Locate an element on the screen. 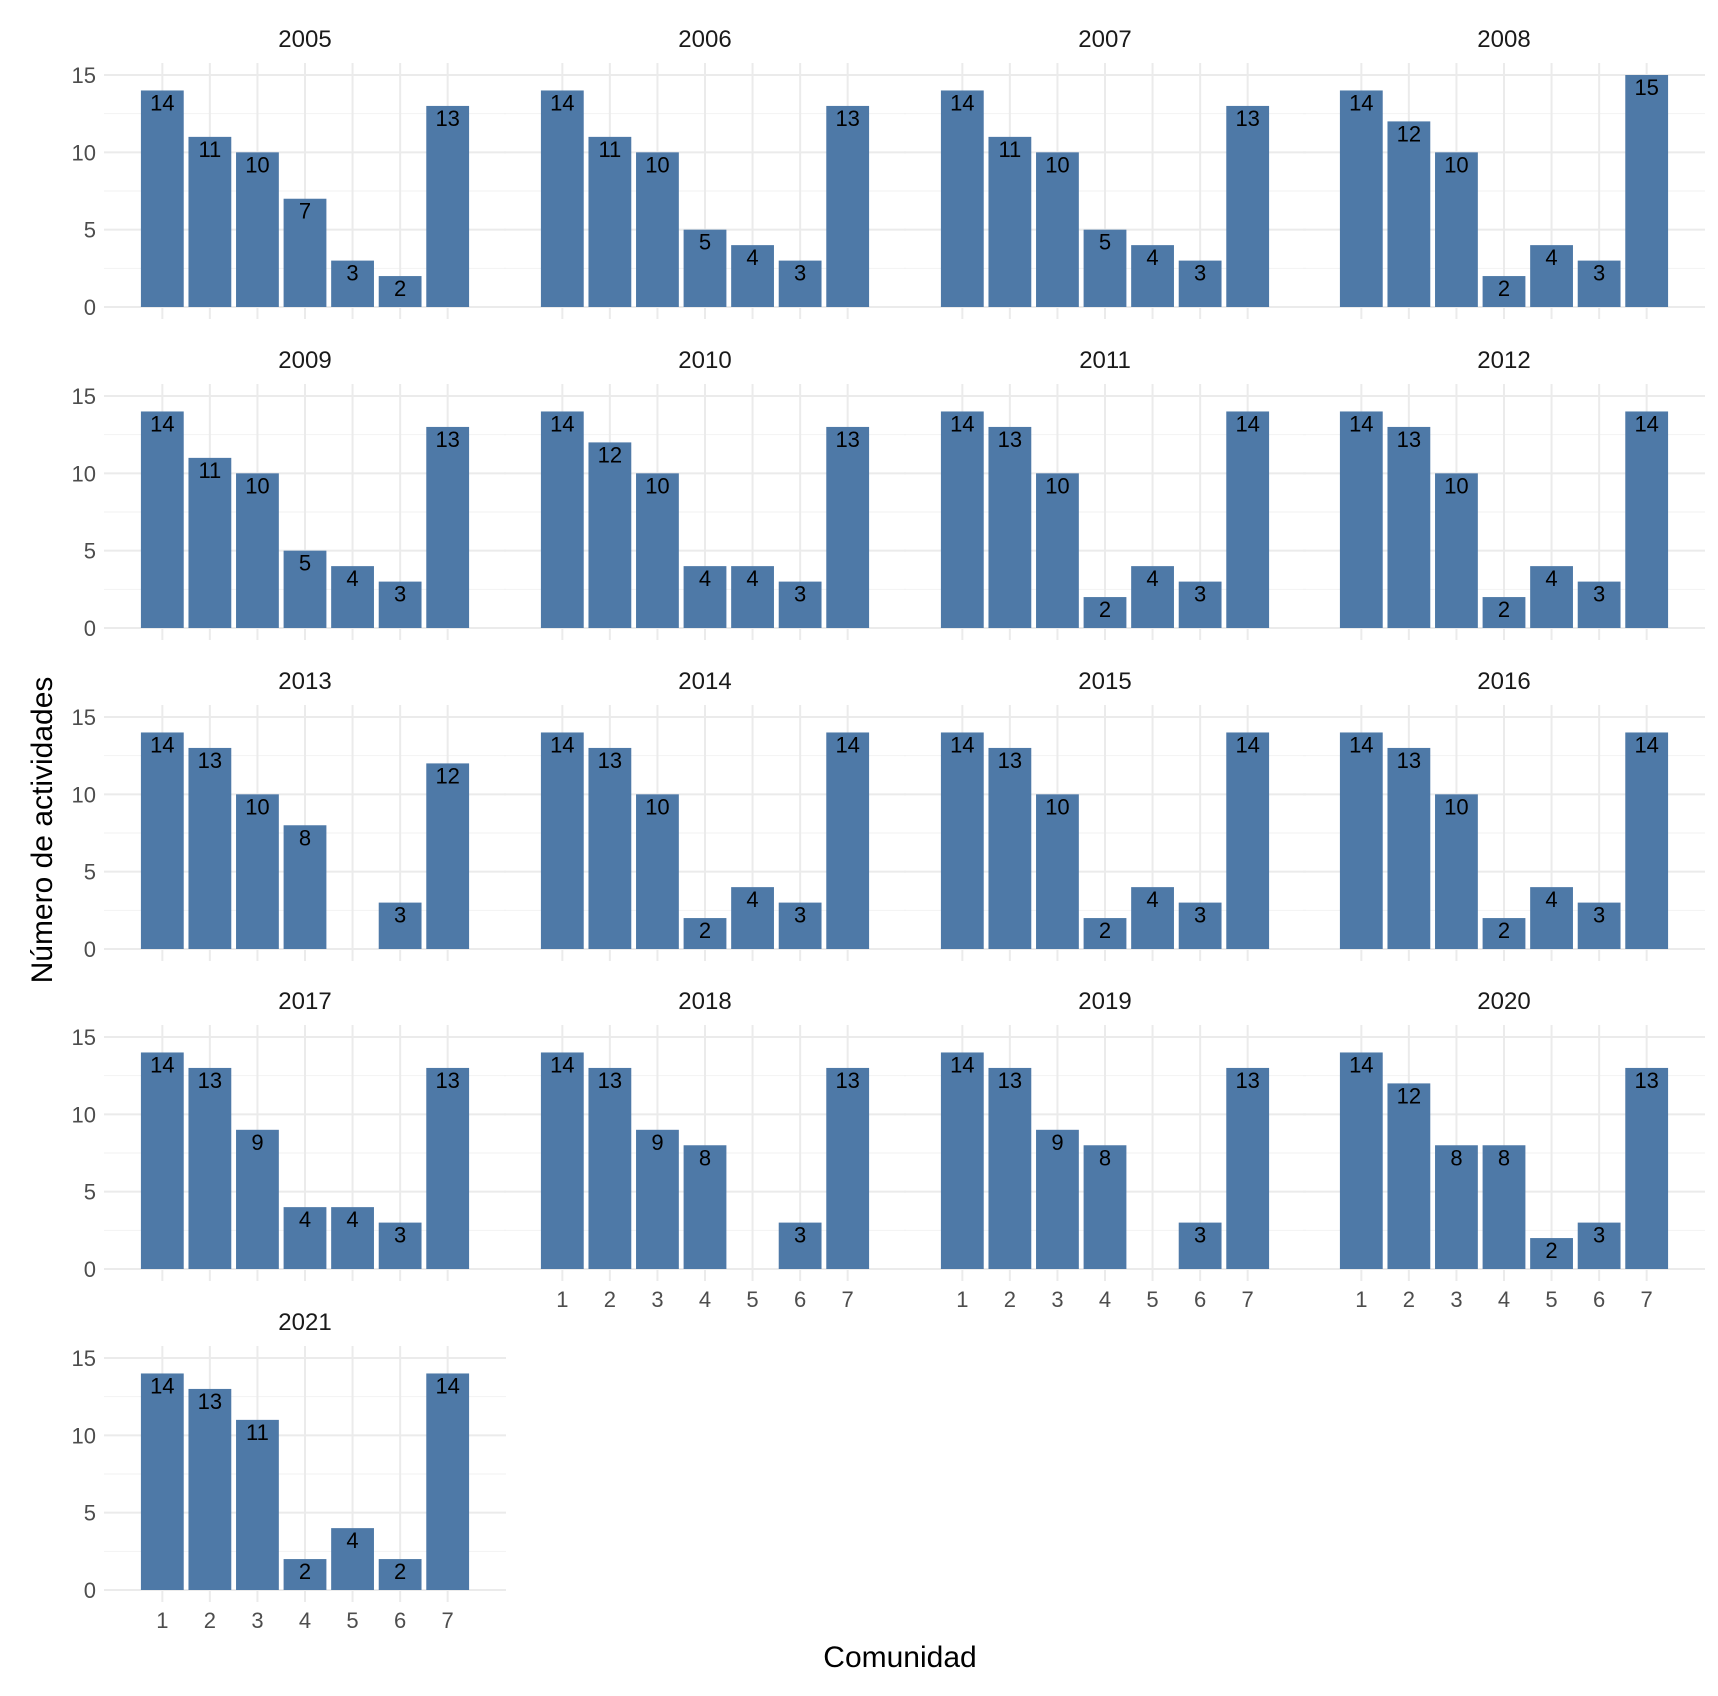 The height and width of the screenshot is (1696, 1718). facet-panel: 2007 14 11 10 5 4 3 13 is located at coordinates (1105, 172).